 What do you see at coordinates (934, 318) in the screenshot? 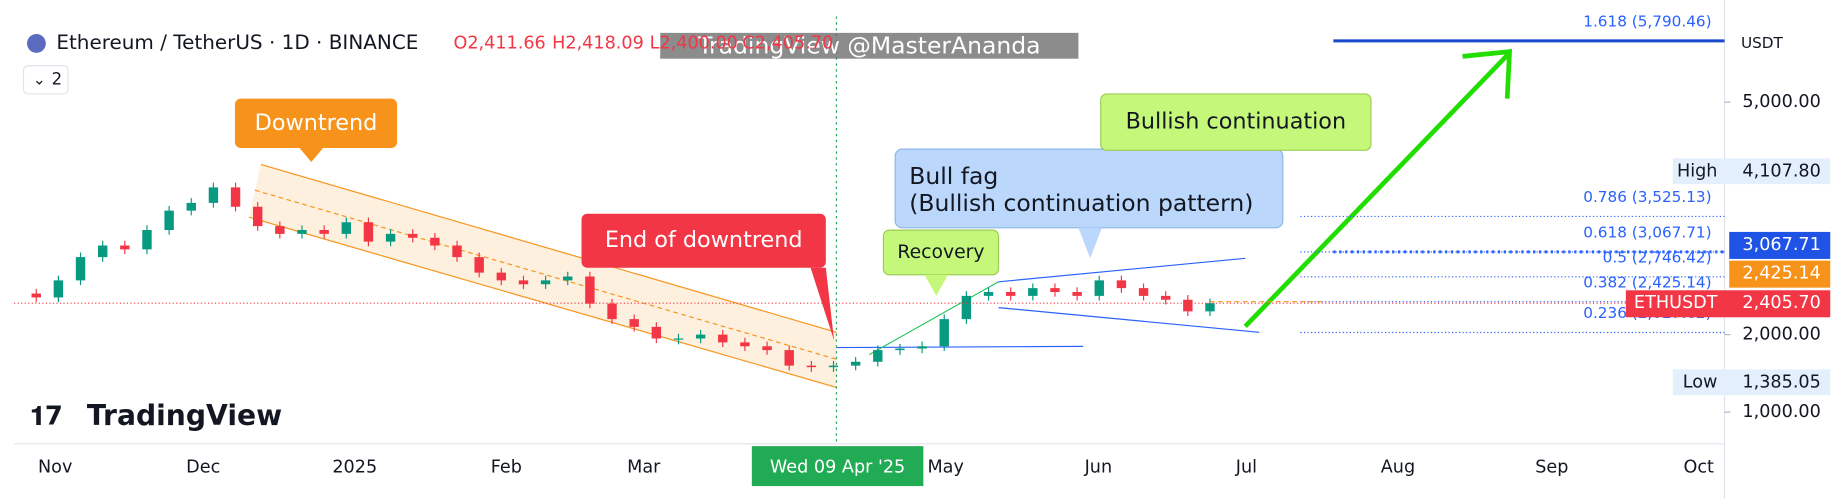
I see `recovery-line` at bounding box center [934, 318].